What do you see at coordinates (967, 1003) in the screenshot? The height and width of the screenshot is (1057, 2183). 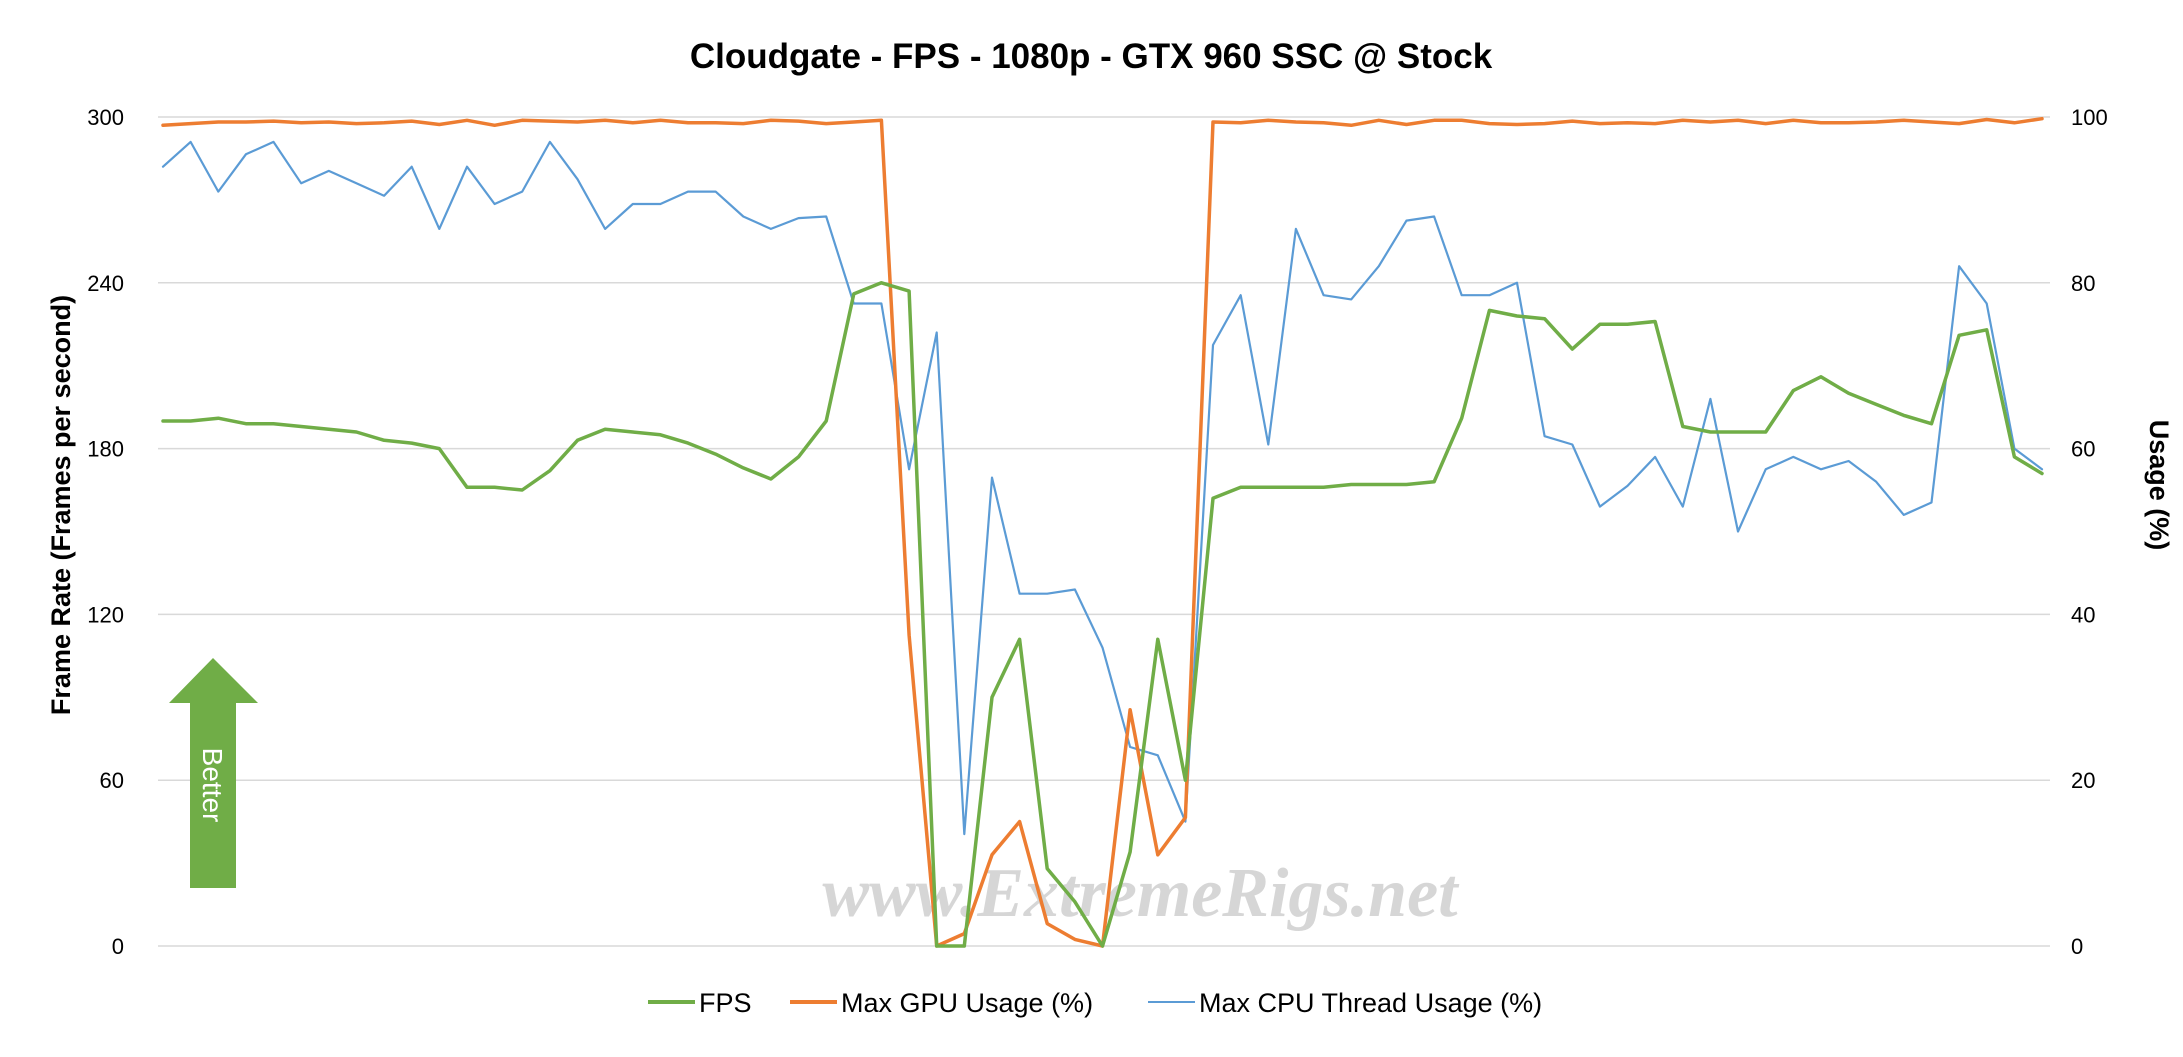 I see `legend-label-gpu: Max GPU Usage (%)` at bounding box center [967, 1003].